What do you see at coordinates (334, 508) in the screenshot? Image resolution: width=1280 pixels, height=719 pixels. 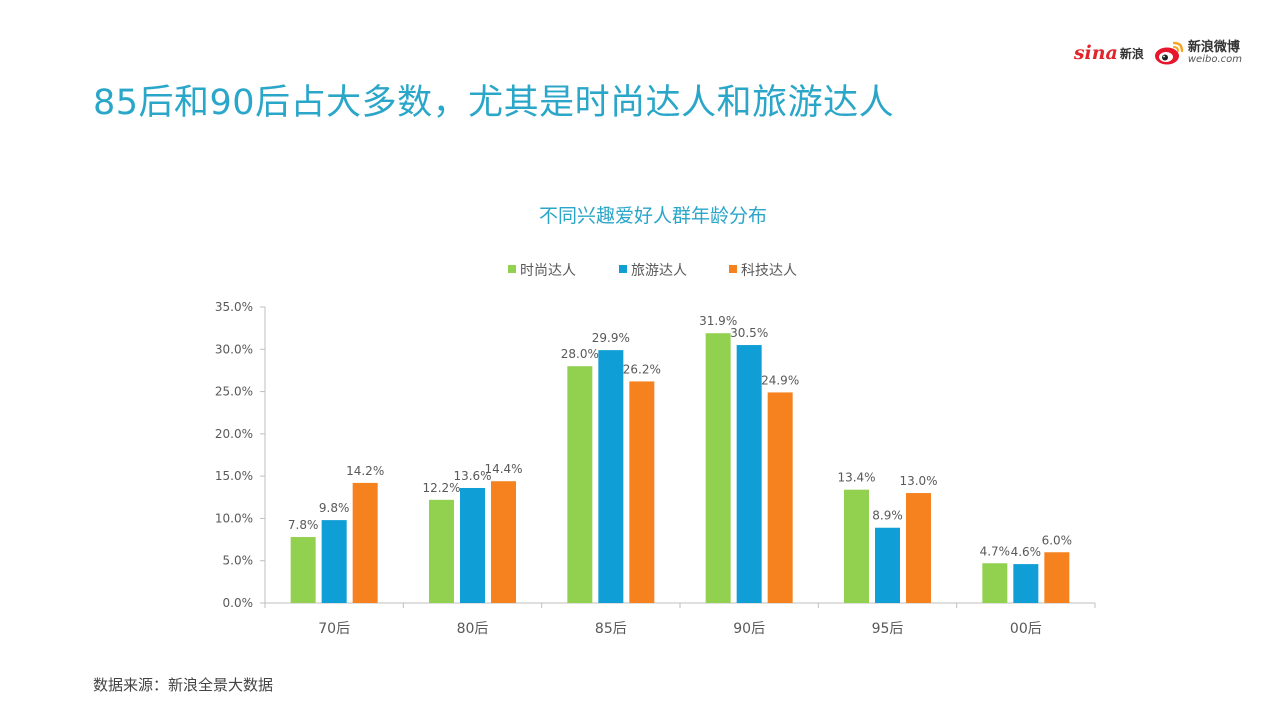 I see `data-label-2-1: 9.8%` at bounding box center [334, 508].